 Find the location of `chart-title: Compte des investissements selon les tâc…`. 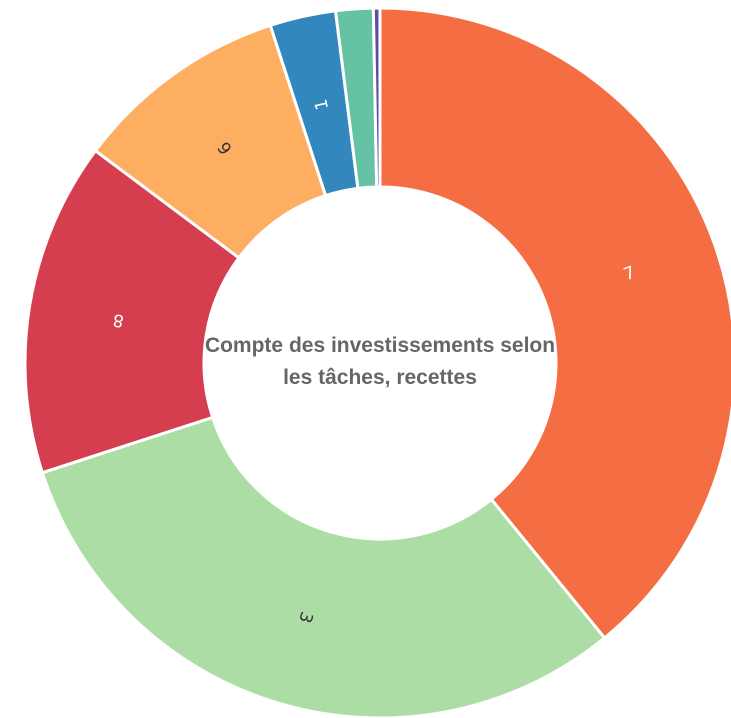

chart-title: Compte des investissements selon les tâc… is located at coordinates (380, 361).